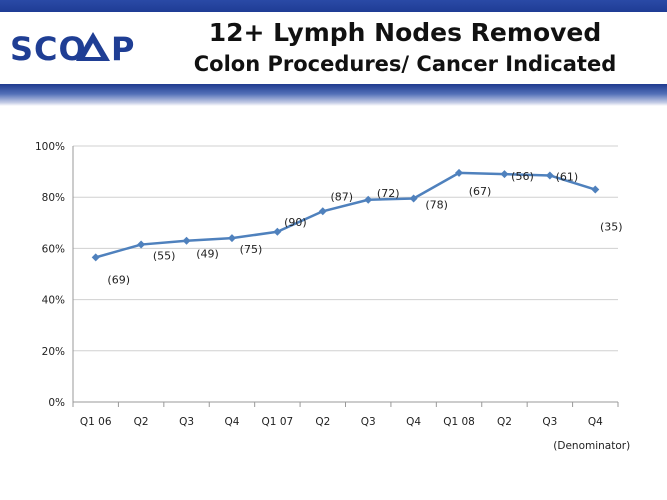  I want to click on svg-text: SCO, so click(48, 49).